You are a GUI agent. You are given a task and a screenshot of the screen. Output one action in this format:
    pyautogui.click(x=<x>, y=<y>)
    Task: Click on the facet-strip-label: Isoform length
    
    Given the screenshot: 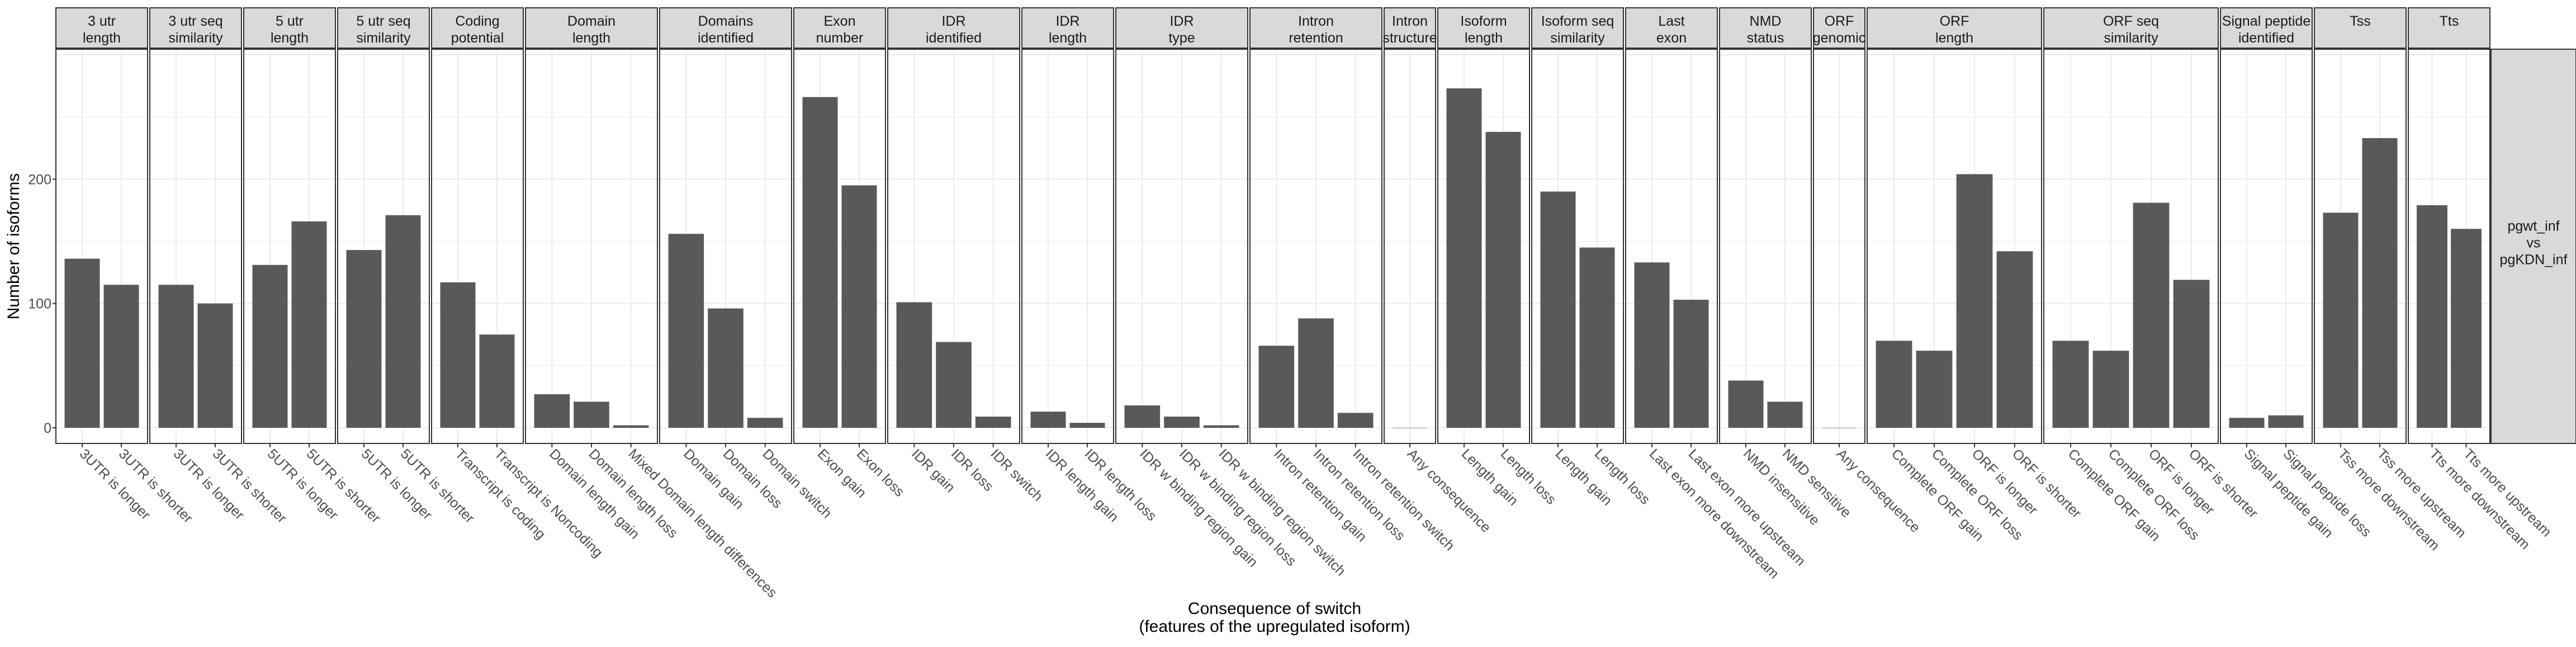 What is the action you would take?
    pyautogui.click(x=1483, y=29)
    